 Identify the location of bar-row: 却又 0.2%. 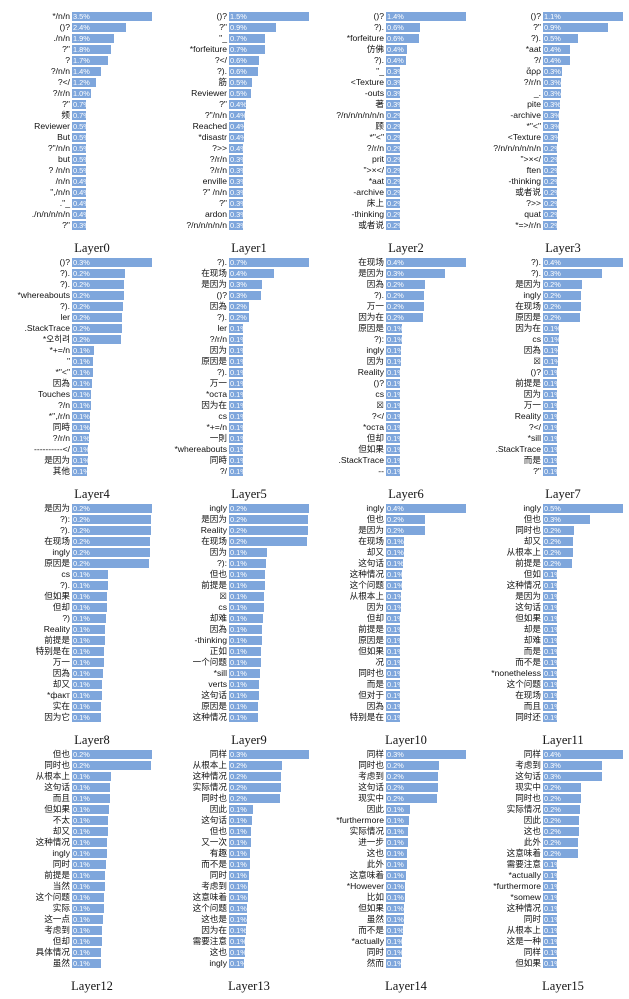
(550, 541).